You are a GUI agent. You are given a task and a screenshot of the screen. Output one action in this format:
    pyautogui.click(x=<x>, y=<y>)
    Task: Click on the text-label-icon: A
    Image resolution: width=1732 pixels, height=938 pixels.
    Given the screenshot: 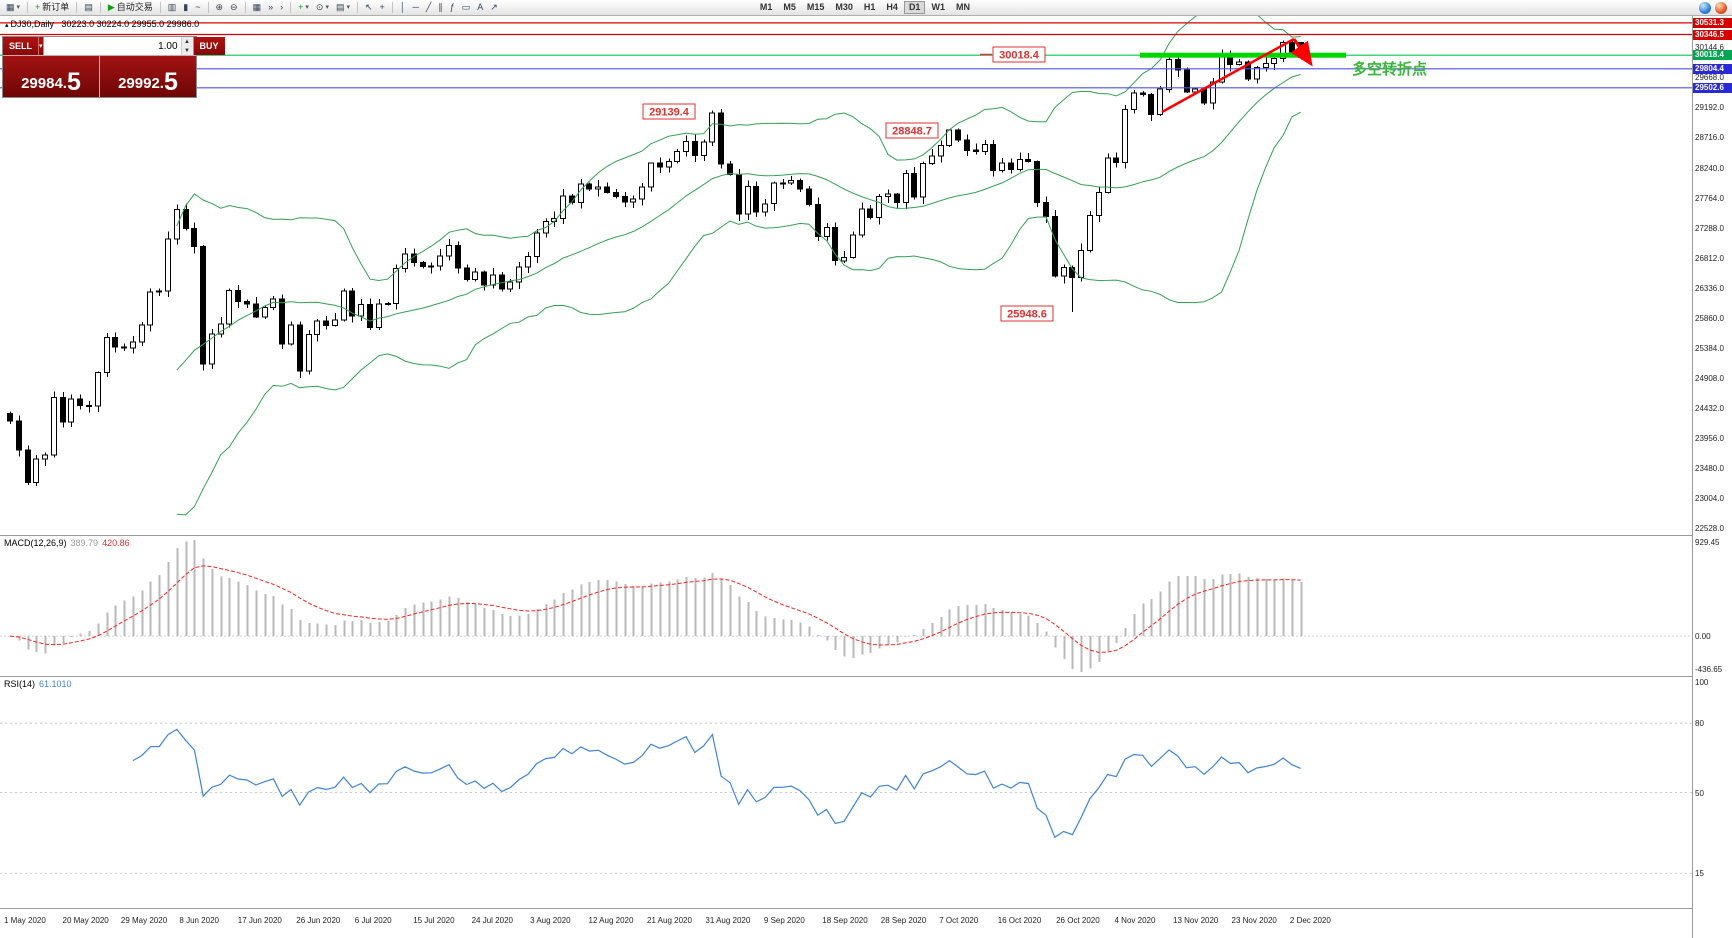 What is the action you would take?
    pyautogui.click(x=480, y=7)
    